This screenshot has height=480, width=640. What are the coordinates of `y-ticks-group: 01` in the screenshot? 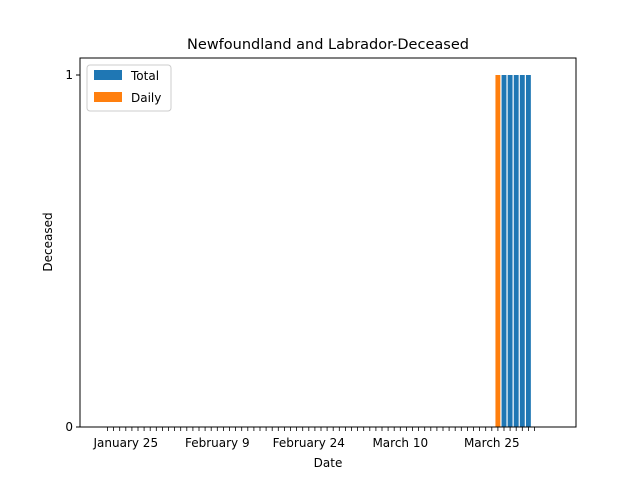 It's located at (72, 251).